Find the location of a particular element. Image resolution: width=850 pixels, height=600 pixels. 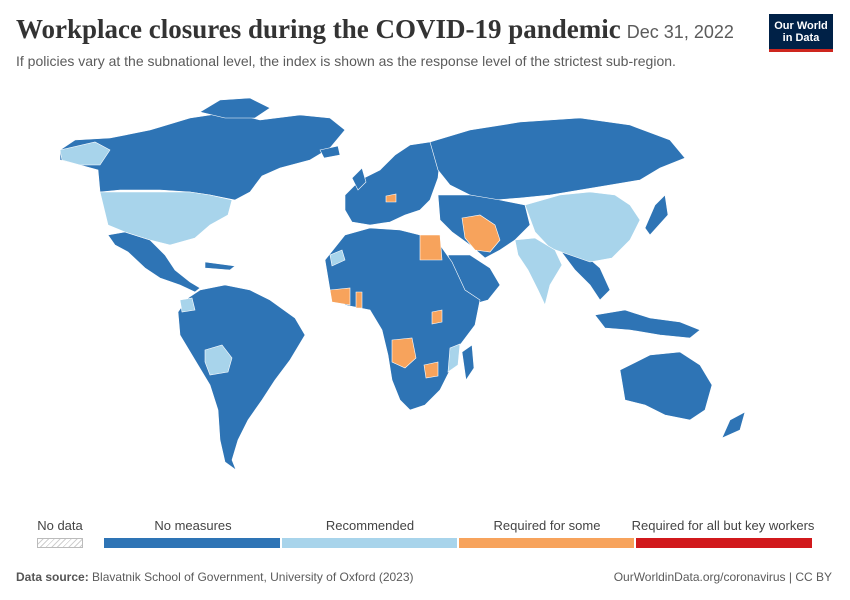

date-label: Dec 31, 2022 is located at coordinates (680, 32).